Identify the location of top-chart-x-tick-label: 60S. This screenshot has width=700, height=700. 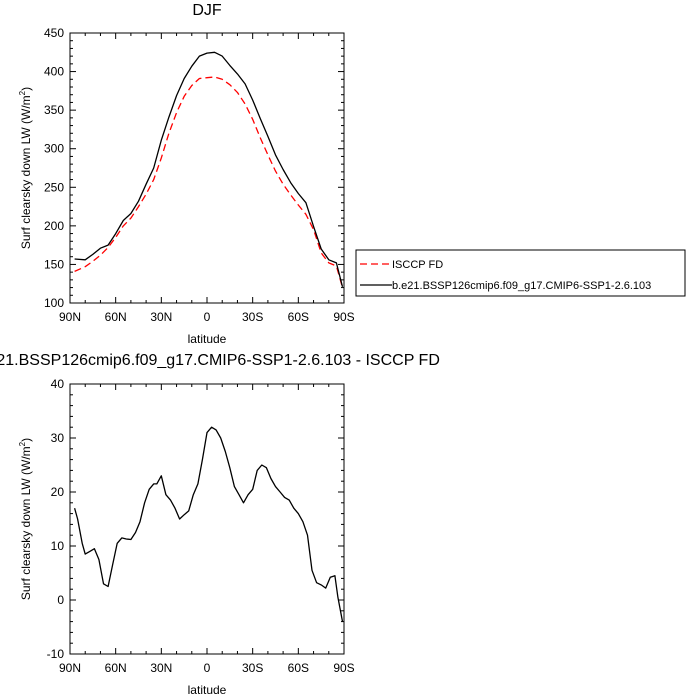
(298, 317).